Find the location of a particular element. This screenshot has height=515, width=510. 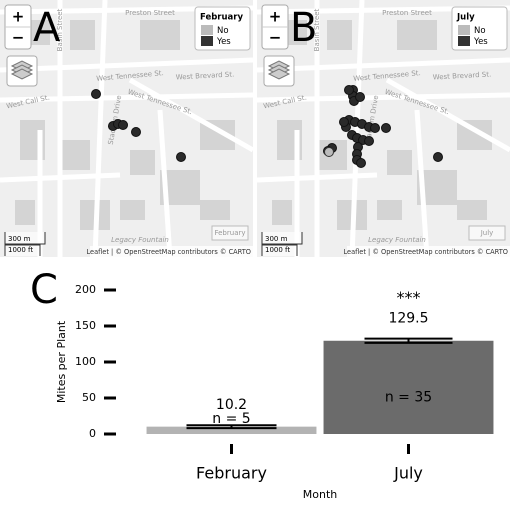

significance-label: *** is located at coordinates (409, 297).